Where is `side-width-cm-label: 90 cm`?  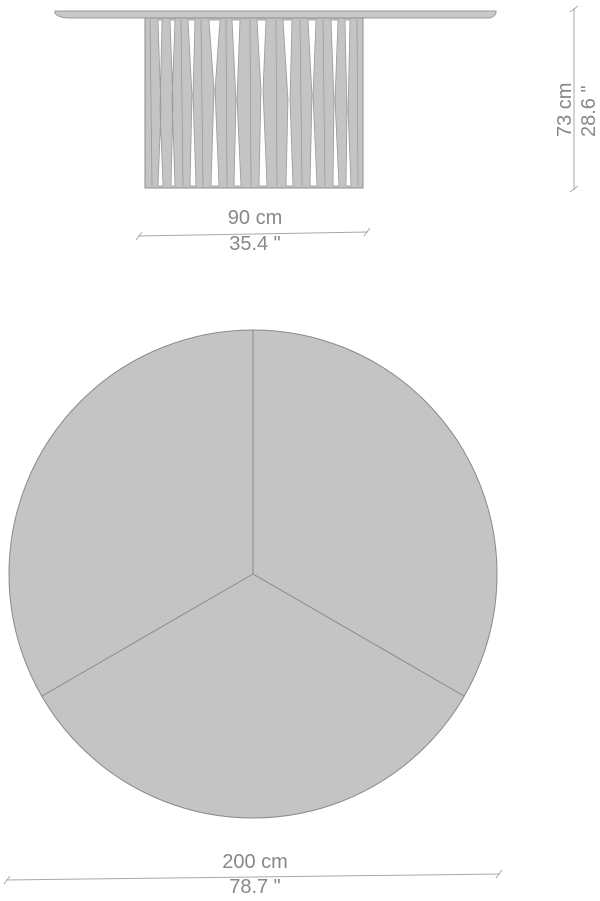
side-width-cm-label: 90 cm is located at coordinates (255, 218).